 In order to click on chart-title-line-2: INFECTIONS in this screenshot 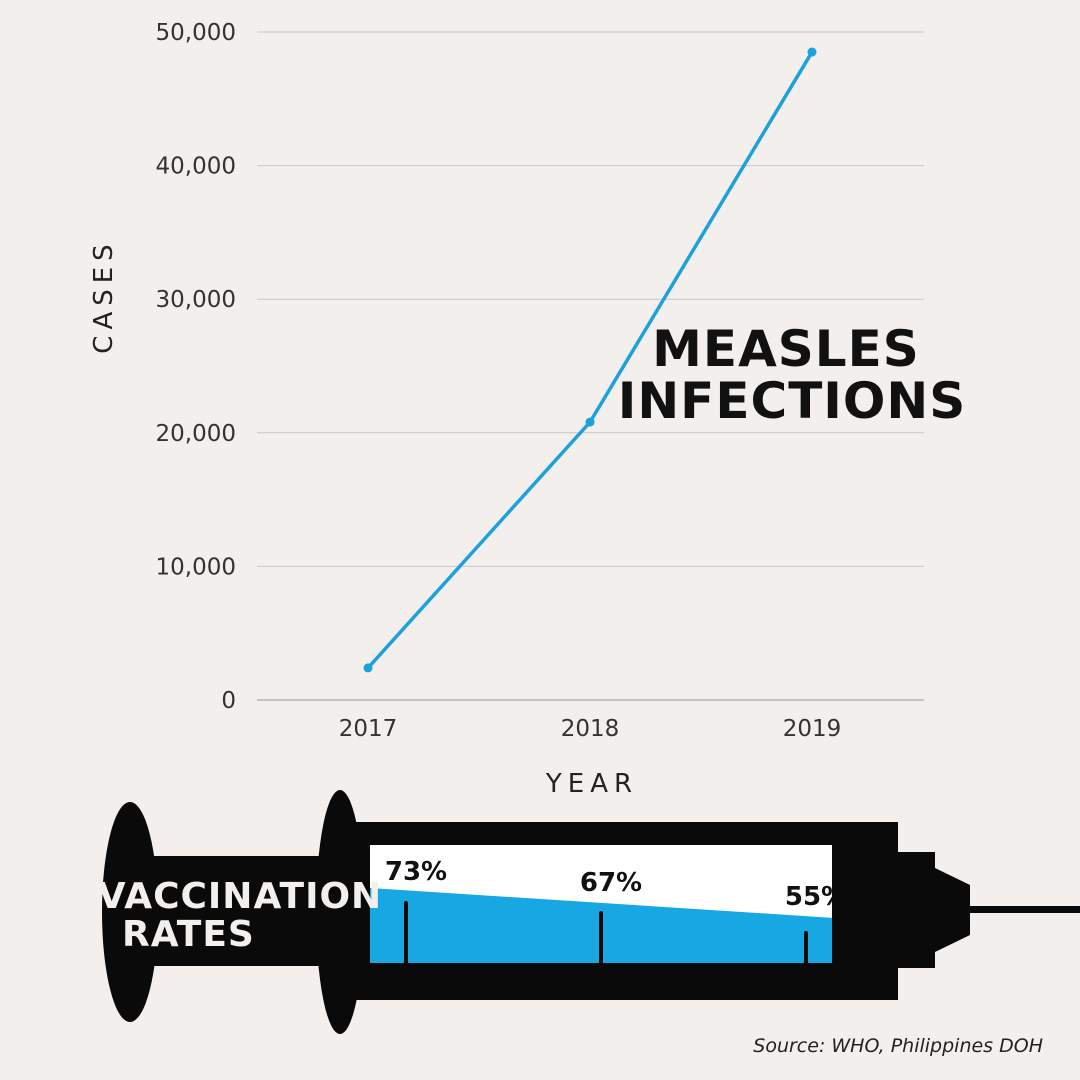, I will do `click(792, 401)`.